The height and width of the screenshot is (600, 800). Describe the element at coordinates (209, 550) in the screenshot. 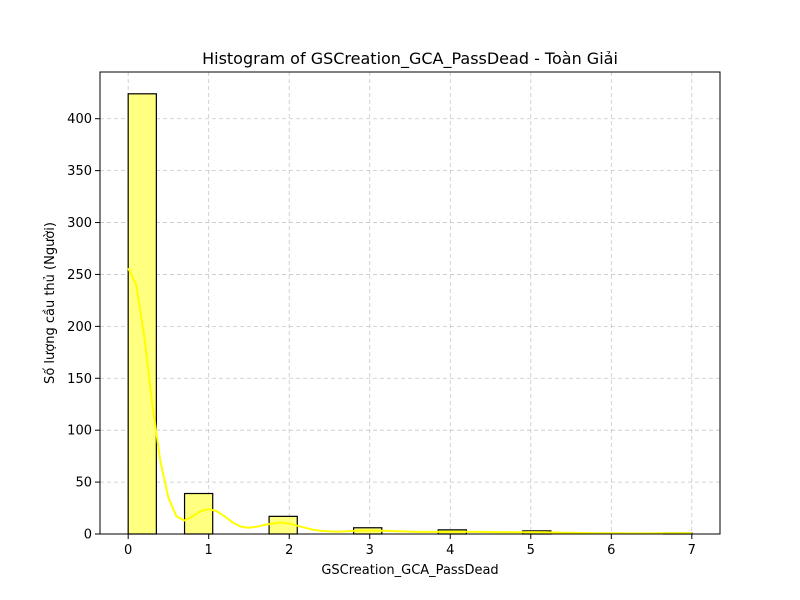

I see `x-tick-label: 1` at that location.